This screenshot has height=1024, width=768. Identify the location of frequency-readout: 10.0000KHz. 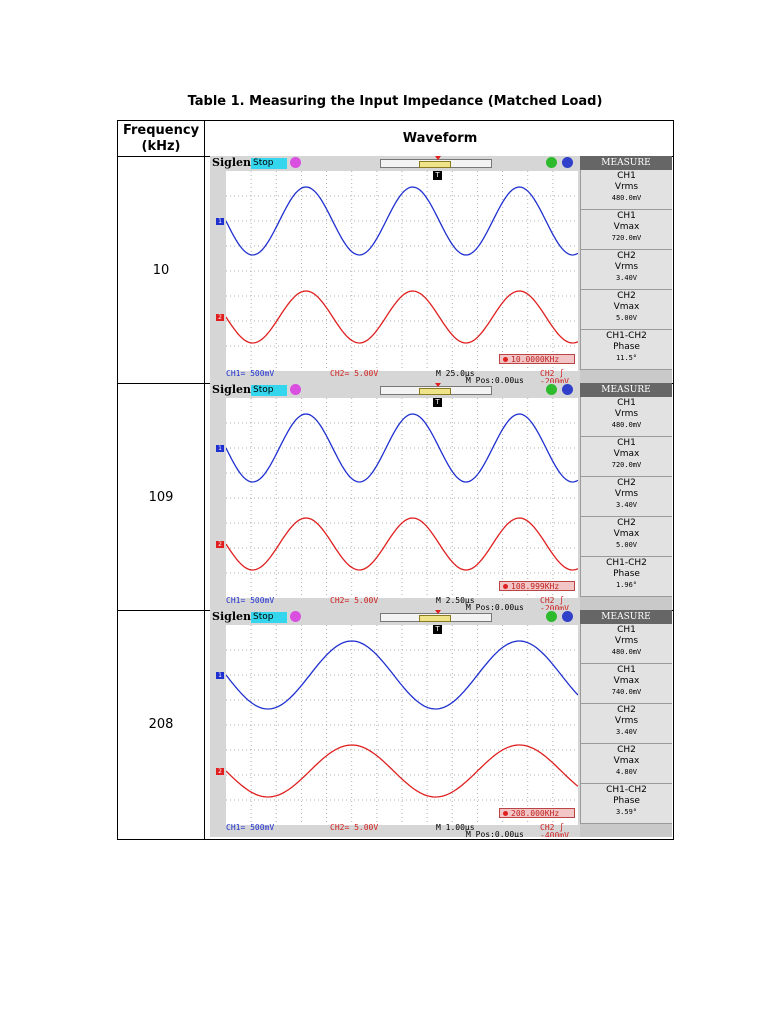
(537, 359).